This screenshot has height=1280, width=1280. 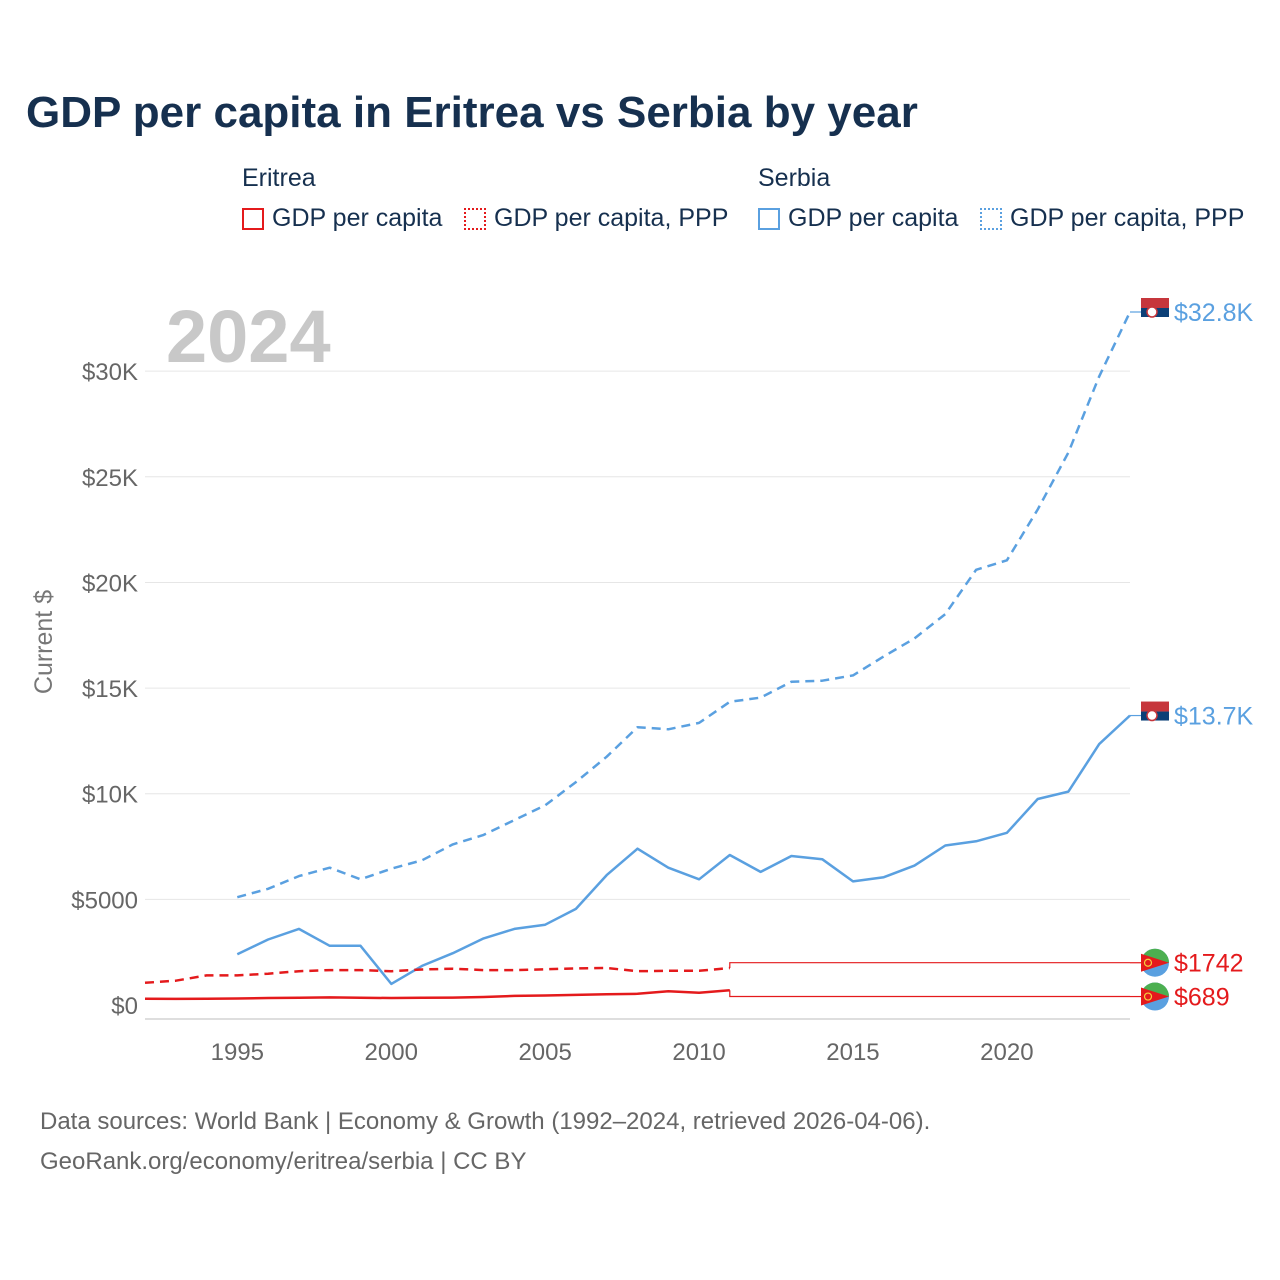 What do you see at coordinates (622, 1052) in the screenshot?
I see `x-axis-ticks: 1995 2000 2005 2010 2015 2020` at bounding box center [622, 1052].